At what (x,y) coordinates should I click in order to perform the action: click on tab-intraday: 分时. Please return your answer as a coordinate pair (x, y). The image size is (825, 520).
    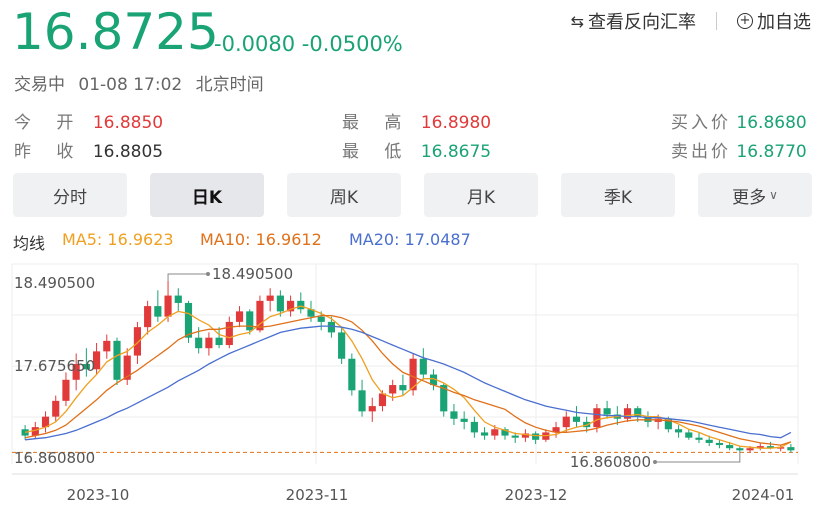
    Looking at the image, I should click on (70, 195).